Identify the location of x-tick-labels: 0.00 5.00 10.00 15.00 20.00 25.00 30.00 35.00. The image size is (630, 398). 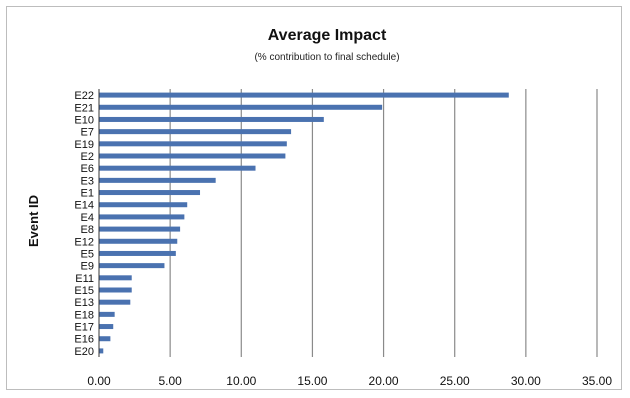
(349, 381).